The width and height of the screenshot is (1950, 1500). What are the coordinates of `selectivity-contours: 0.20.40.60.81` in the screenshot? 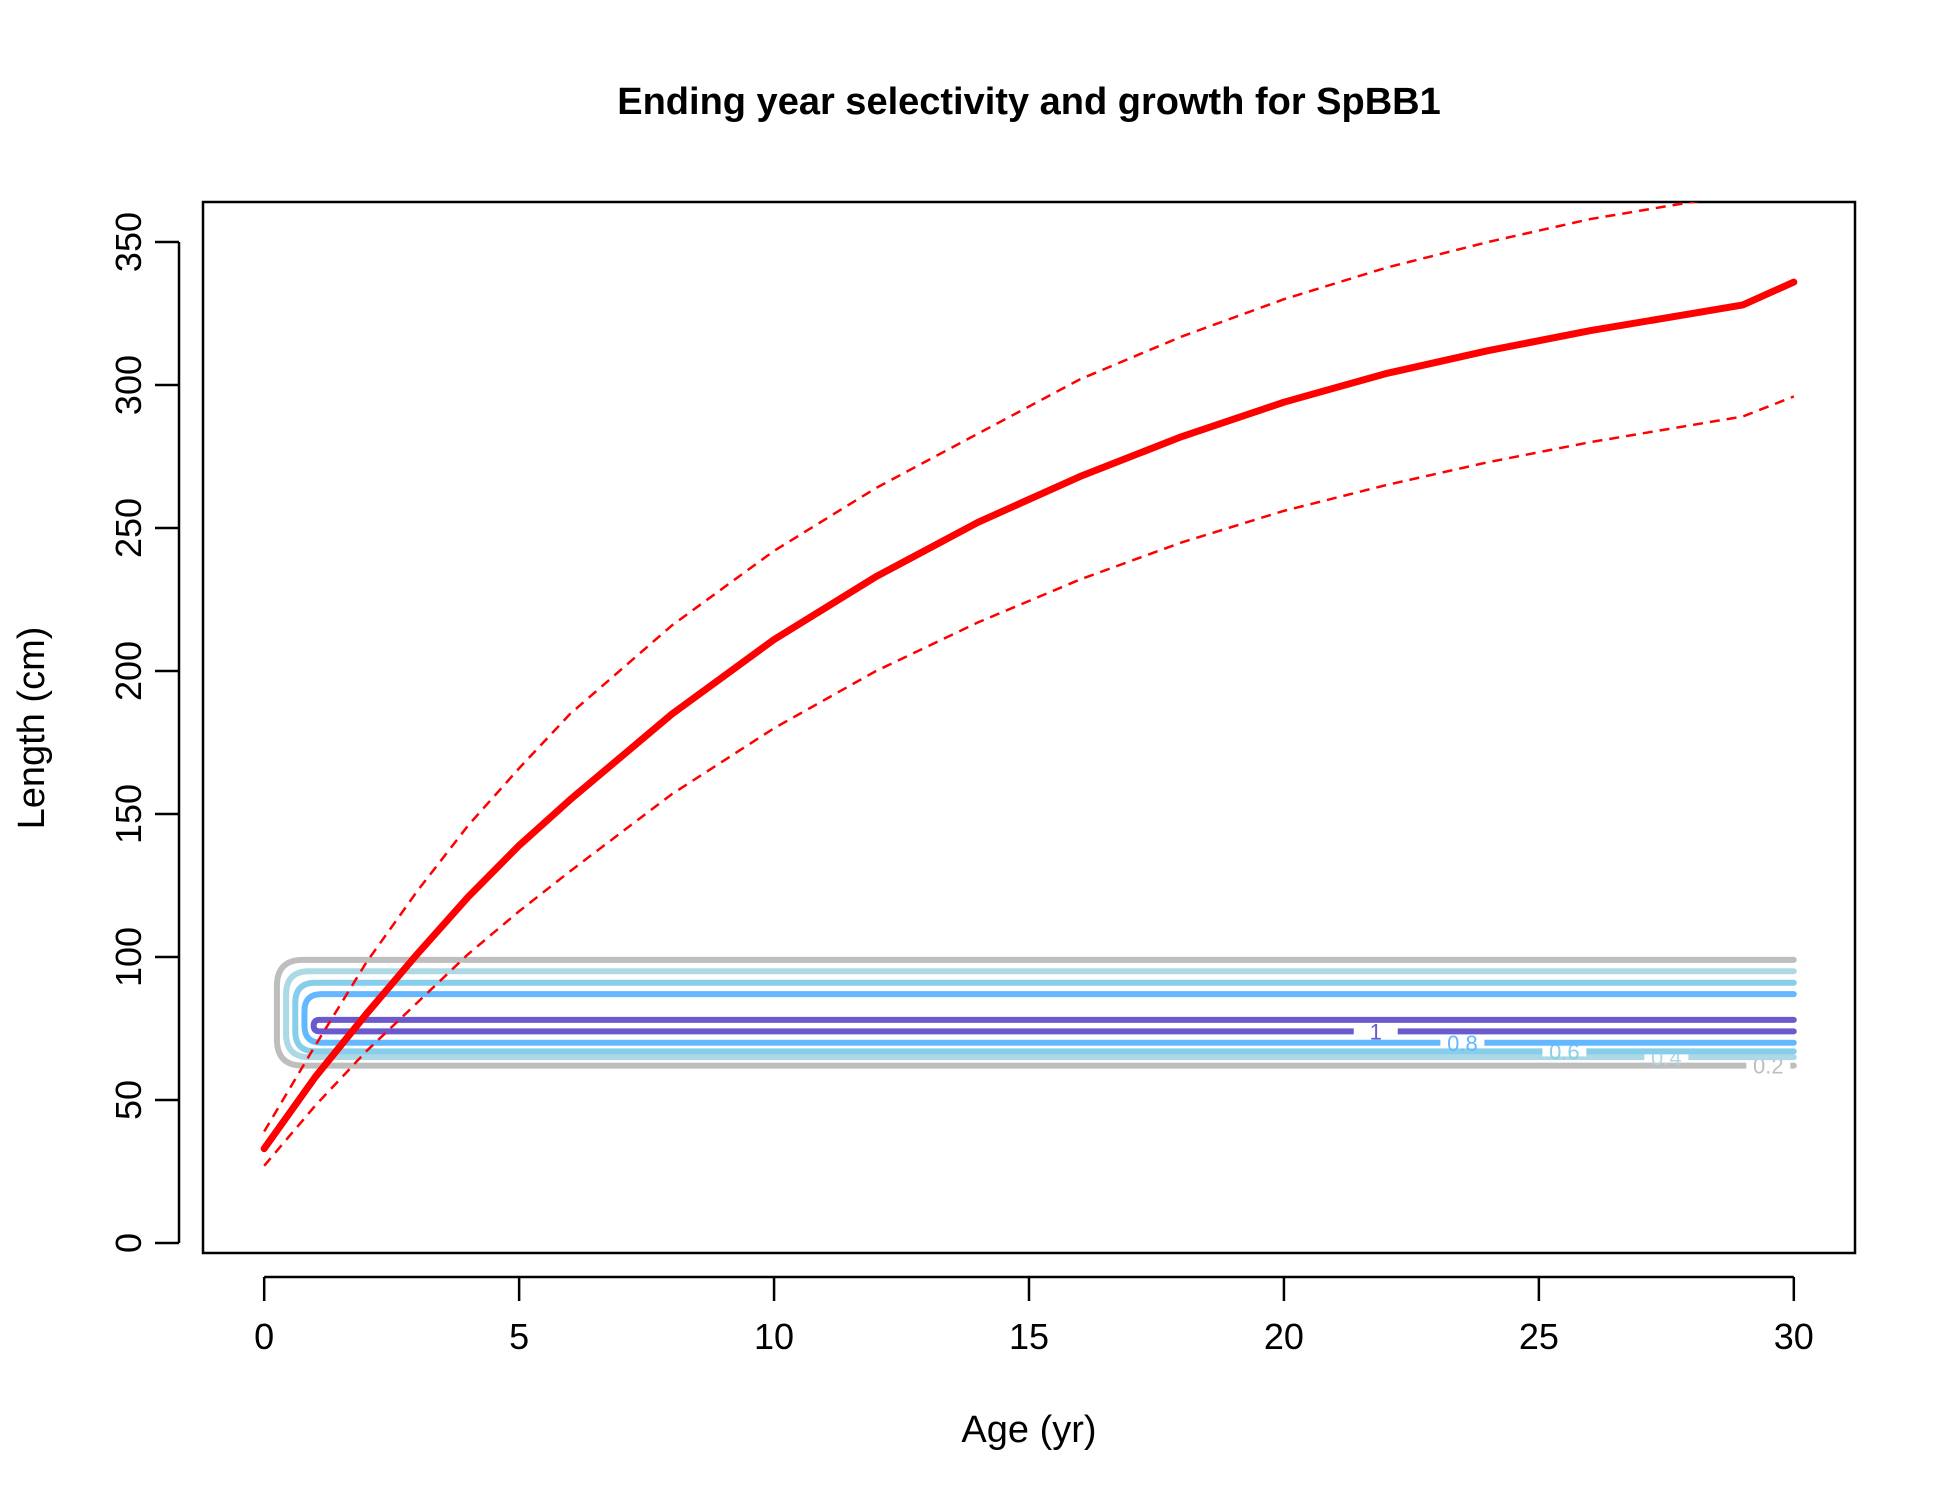 It's located at (1035, 1017).